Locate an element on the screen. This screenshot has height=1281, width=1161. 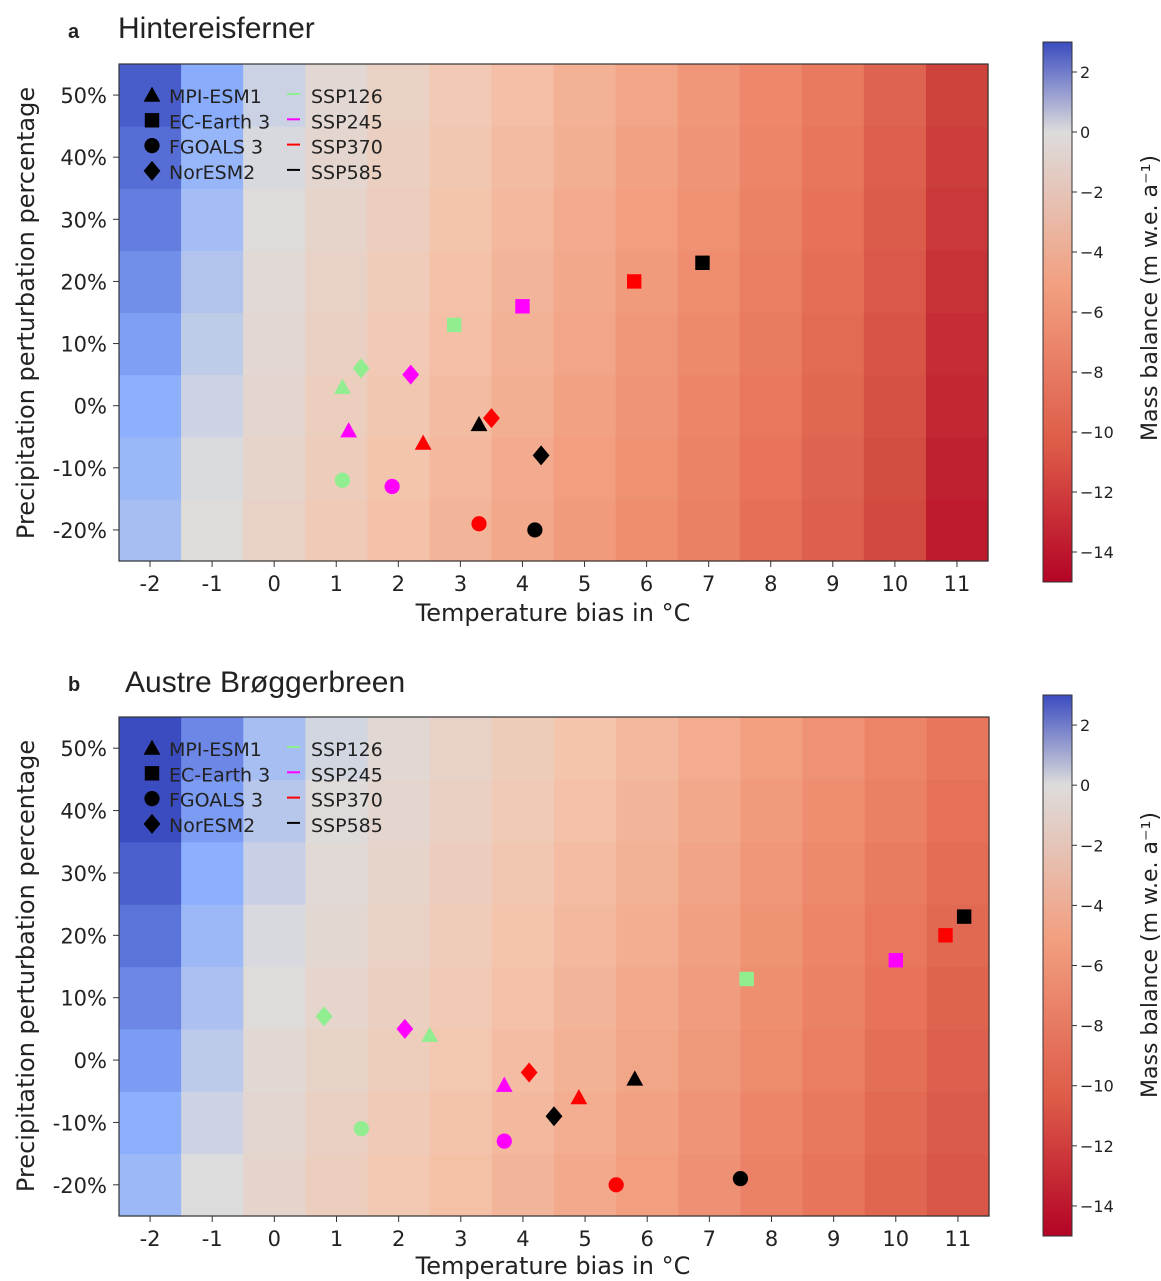
point-mpi-esm1-ssp126 is located at coordinates (342, 386).